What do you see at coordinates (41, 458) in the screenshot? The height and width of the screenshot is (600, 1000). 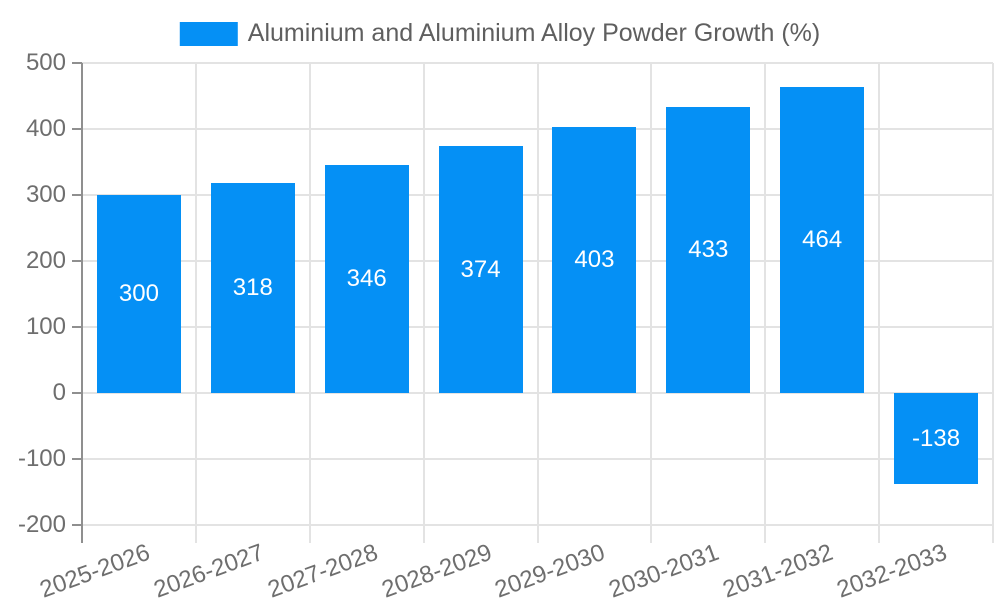 I see `y-tick-label: -100` at bounding box center [41, 458].